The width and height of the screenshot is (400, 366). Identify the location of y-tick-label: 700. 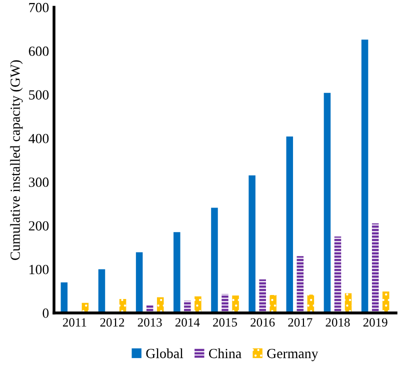
(39, 7).